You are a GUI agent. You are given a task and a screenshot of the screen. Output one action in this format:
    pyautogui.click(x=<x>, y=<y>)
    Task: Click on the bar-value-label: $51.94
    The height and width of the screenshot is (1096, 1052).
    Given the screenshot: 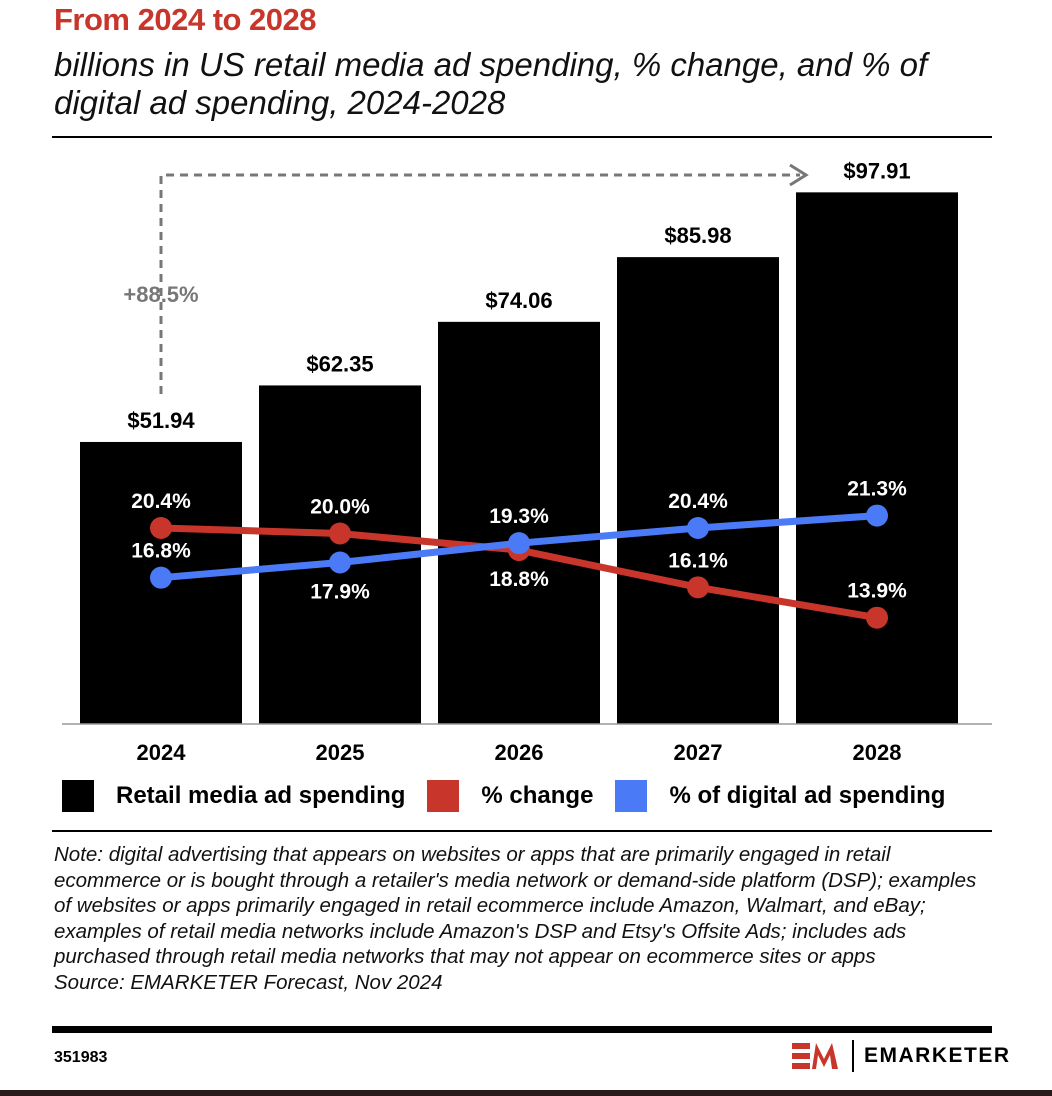 What is the action you would take?
    pyautogui.click(x=161, y=420)
    